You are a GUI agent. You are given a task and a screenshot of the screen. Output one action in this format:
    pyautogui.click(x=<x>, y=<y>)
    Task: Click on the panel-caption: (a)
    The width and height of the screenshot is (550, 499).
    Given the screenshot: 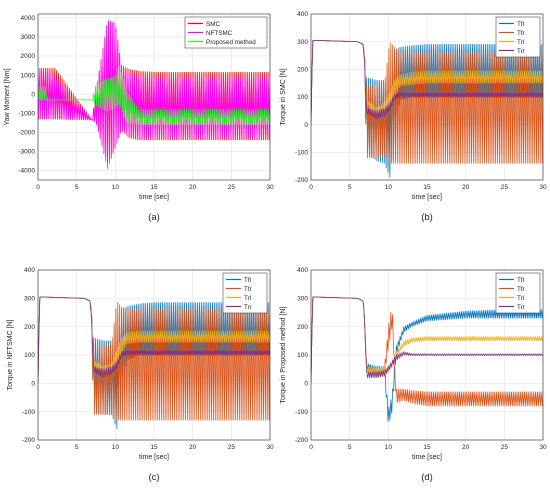 What is the action you would take?
    pyautogui.click(x=154, y=217)
    